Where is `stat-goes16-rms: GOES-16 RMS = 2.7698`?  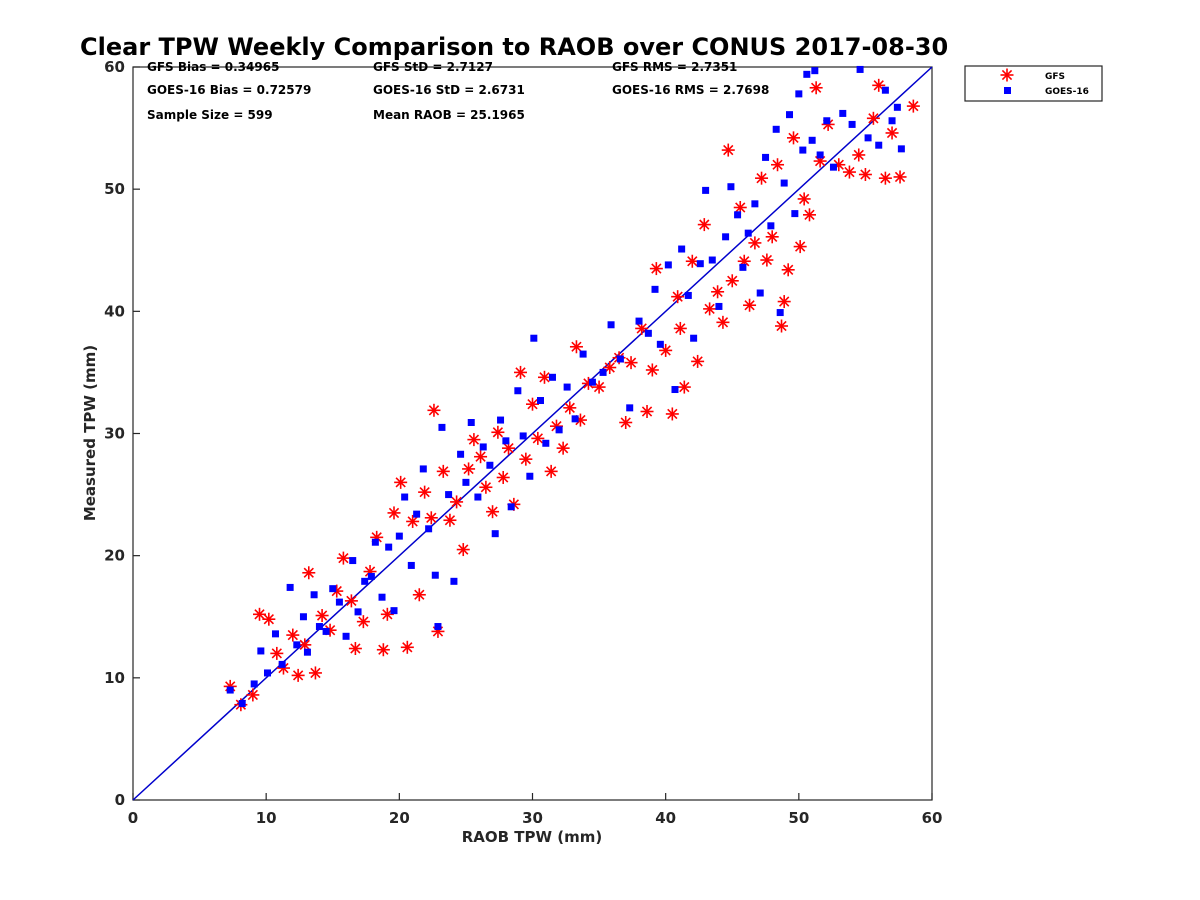 stat-goes16-rms: GOES-16 RMS = 2.7698 is located at coordinates (690, 90).